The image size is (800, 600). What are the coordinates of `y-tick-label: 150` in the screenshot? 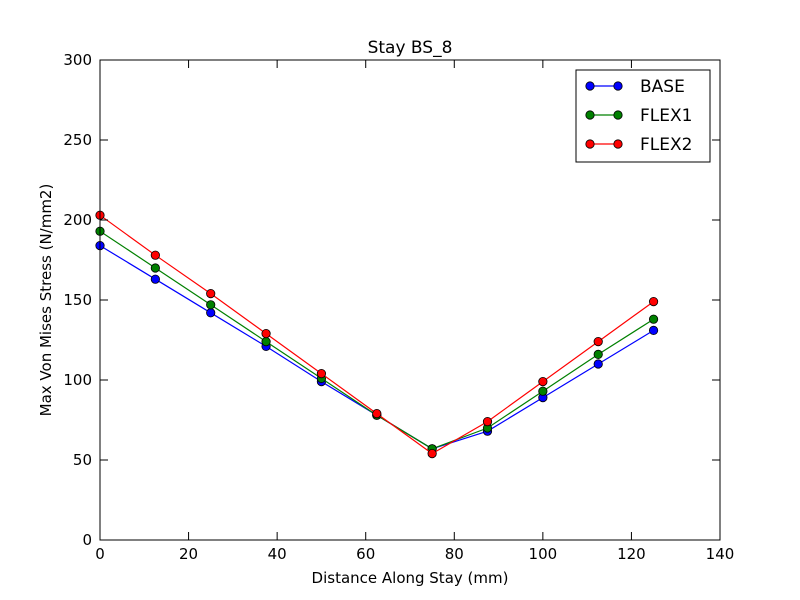 It's located at (77, 300).